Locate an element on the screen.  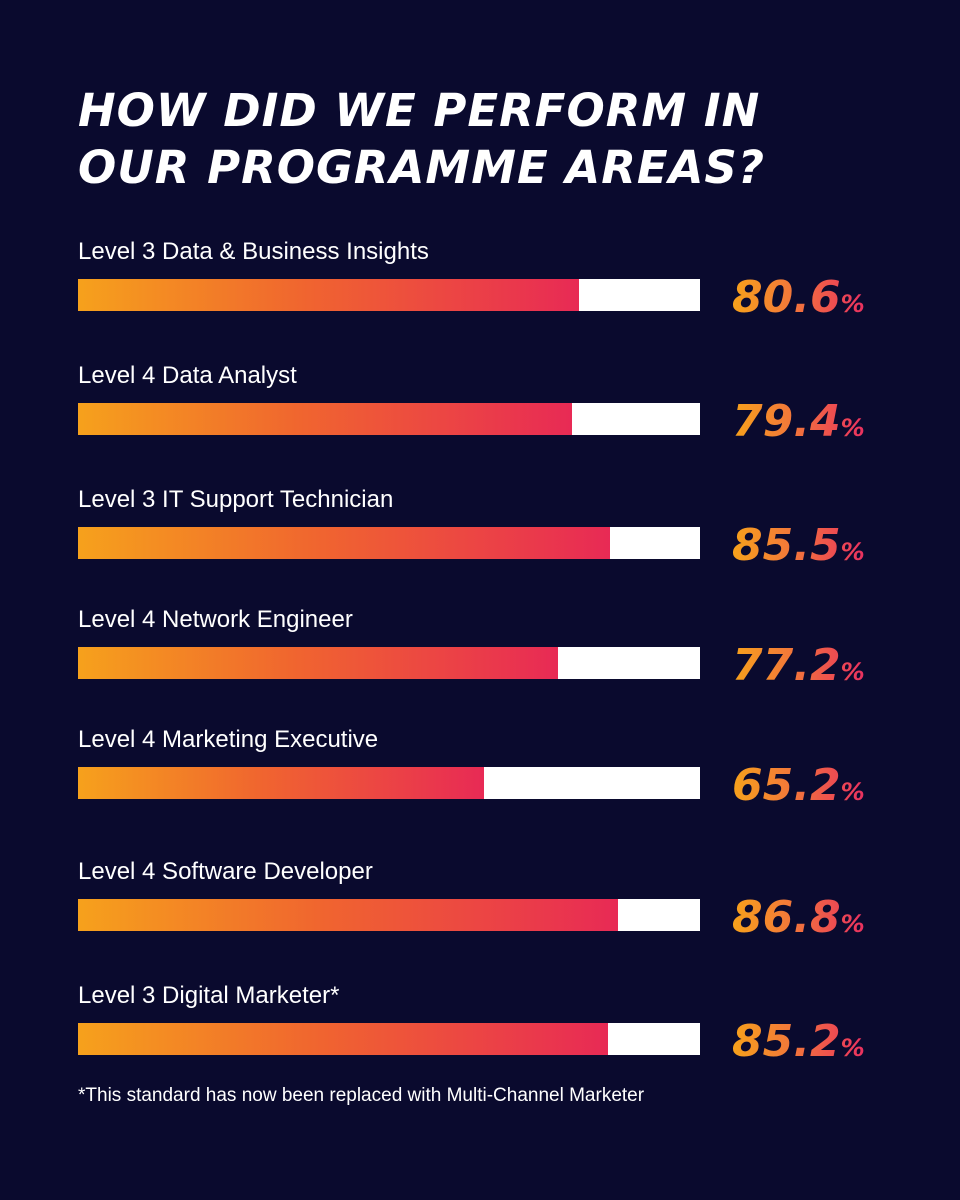
bar-label: Level 4 Marketing Executive is located at coordinates (228, 739).